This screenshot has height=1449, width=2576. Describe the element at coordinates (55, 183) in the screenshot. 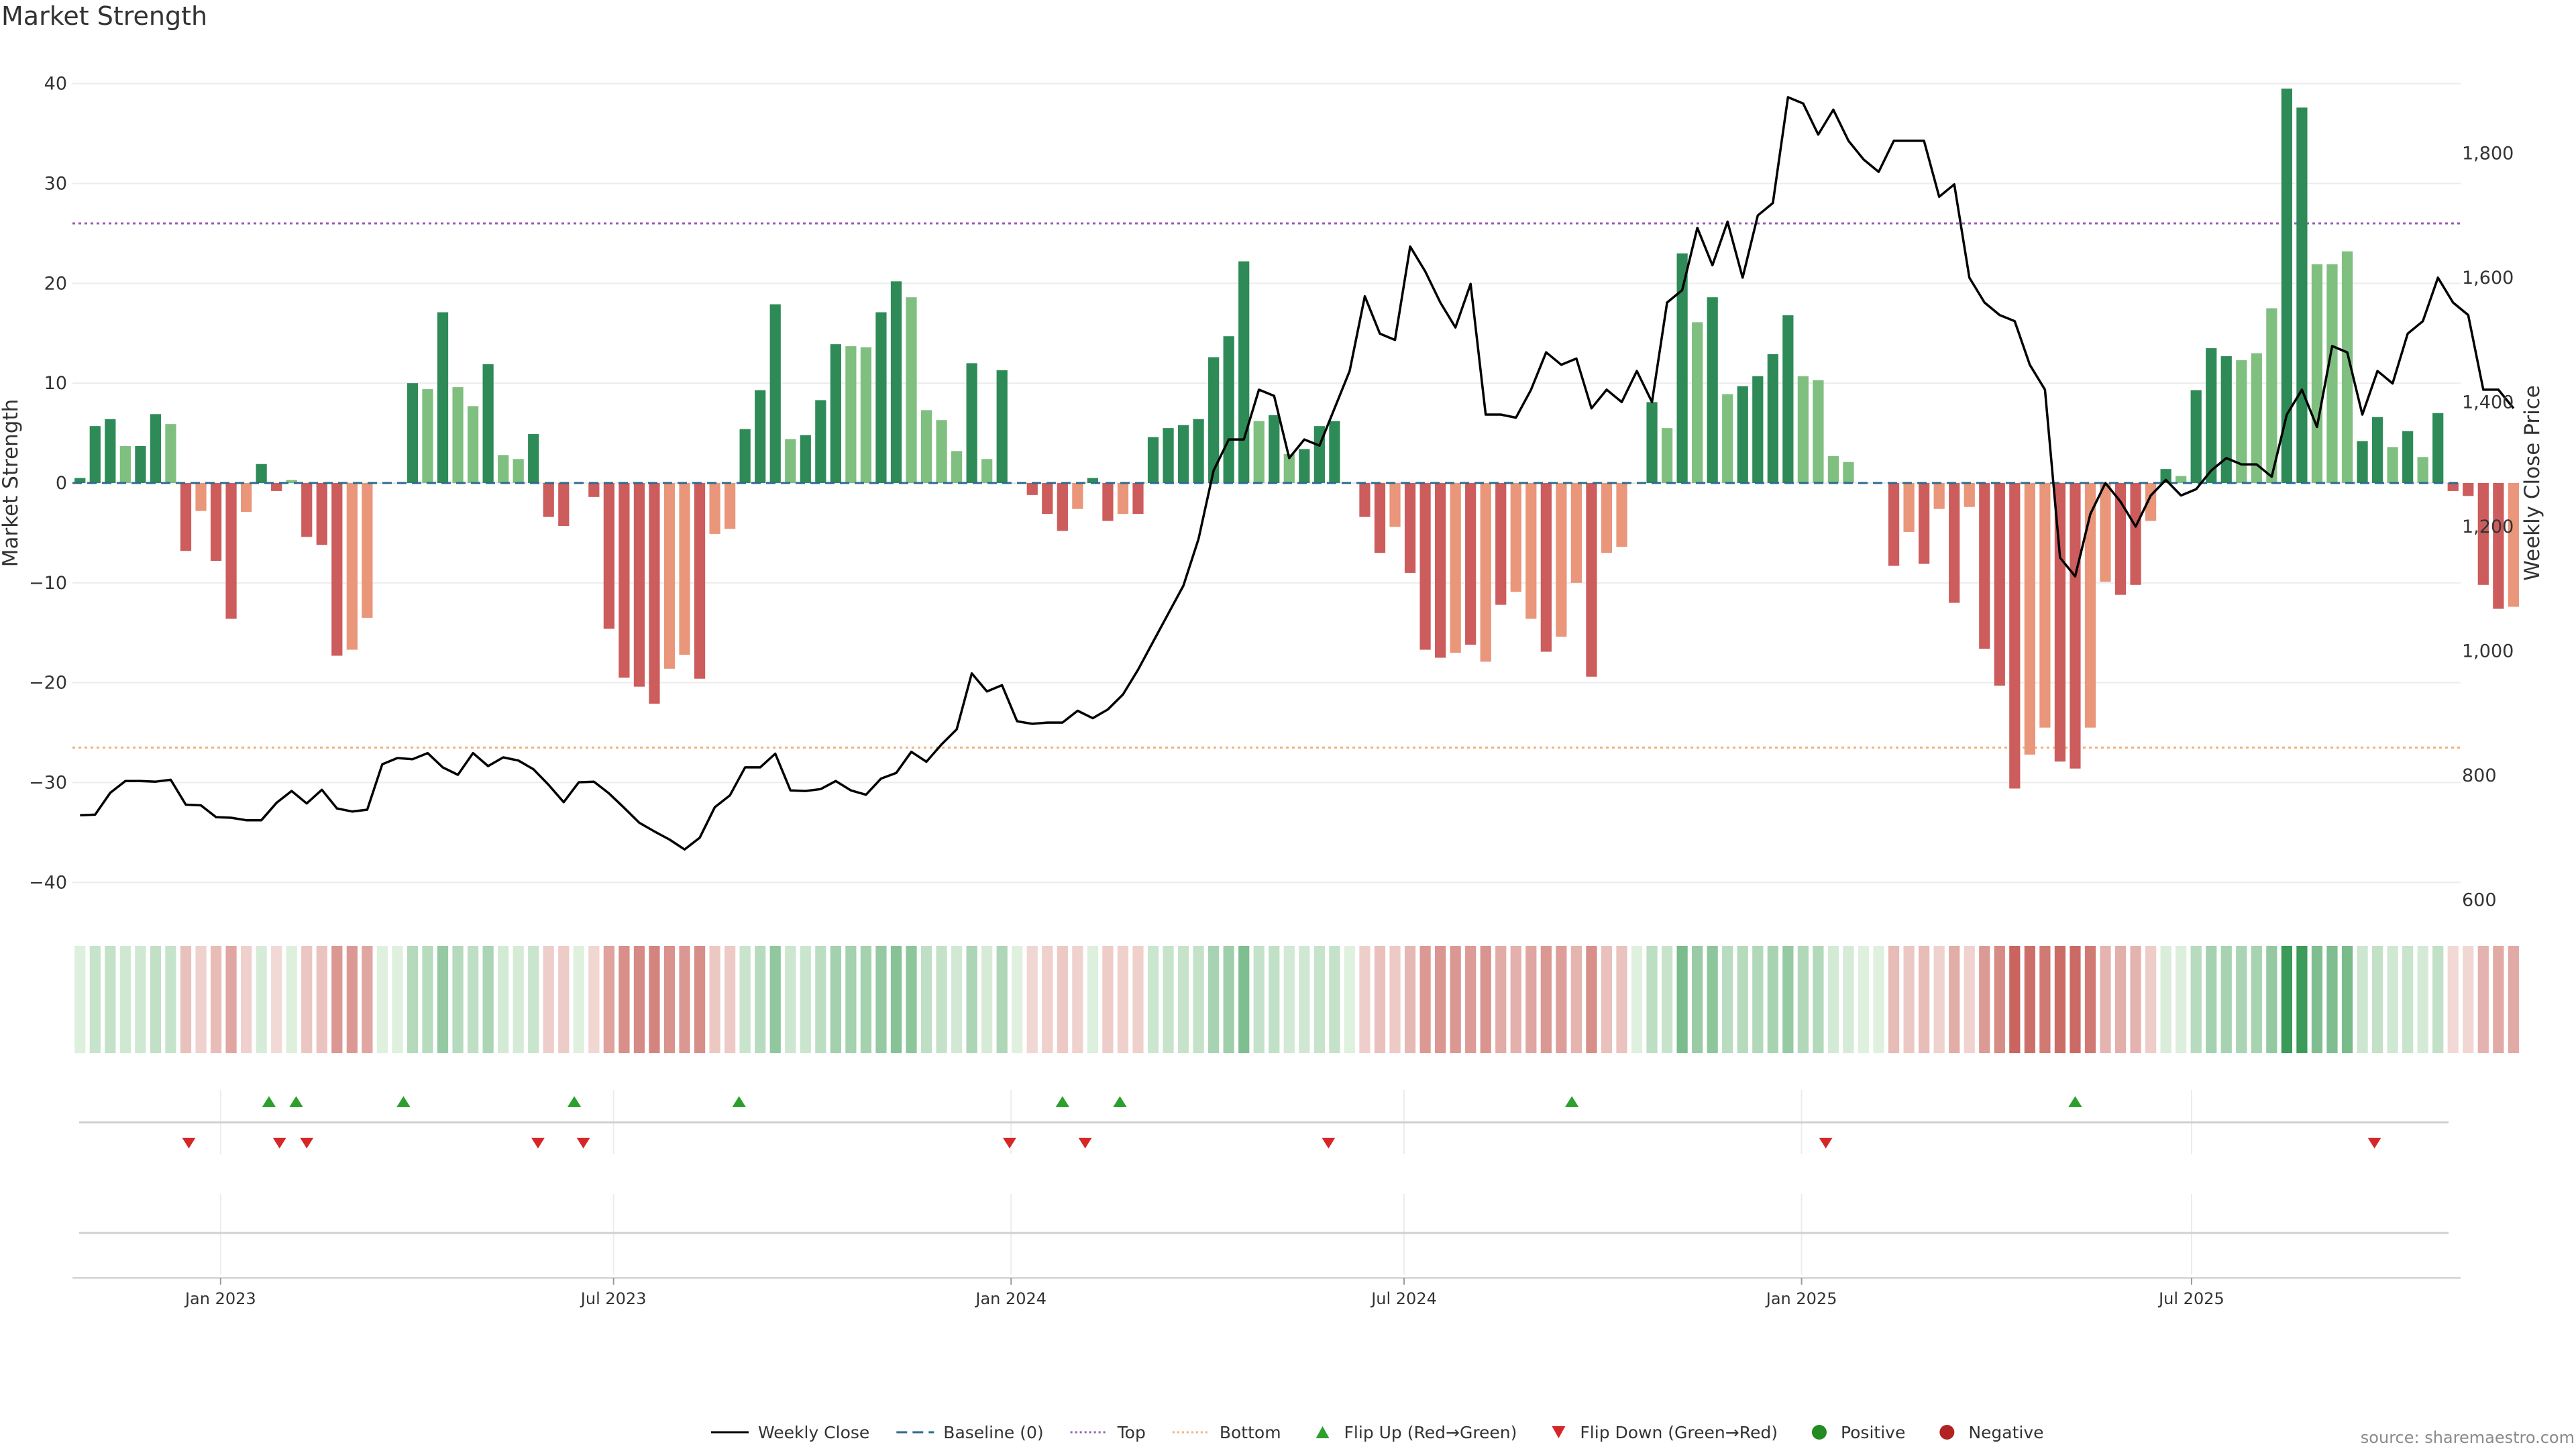

I see `y-tick-label: 30` at that location.